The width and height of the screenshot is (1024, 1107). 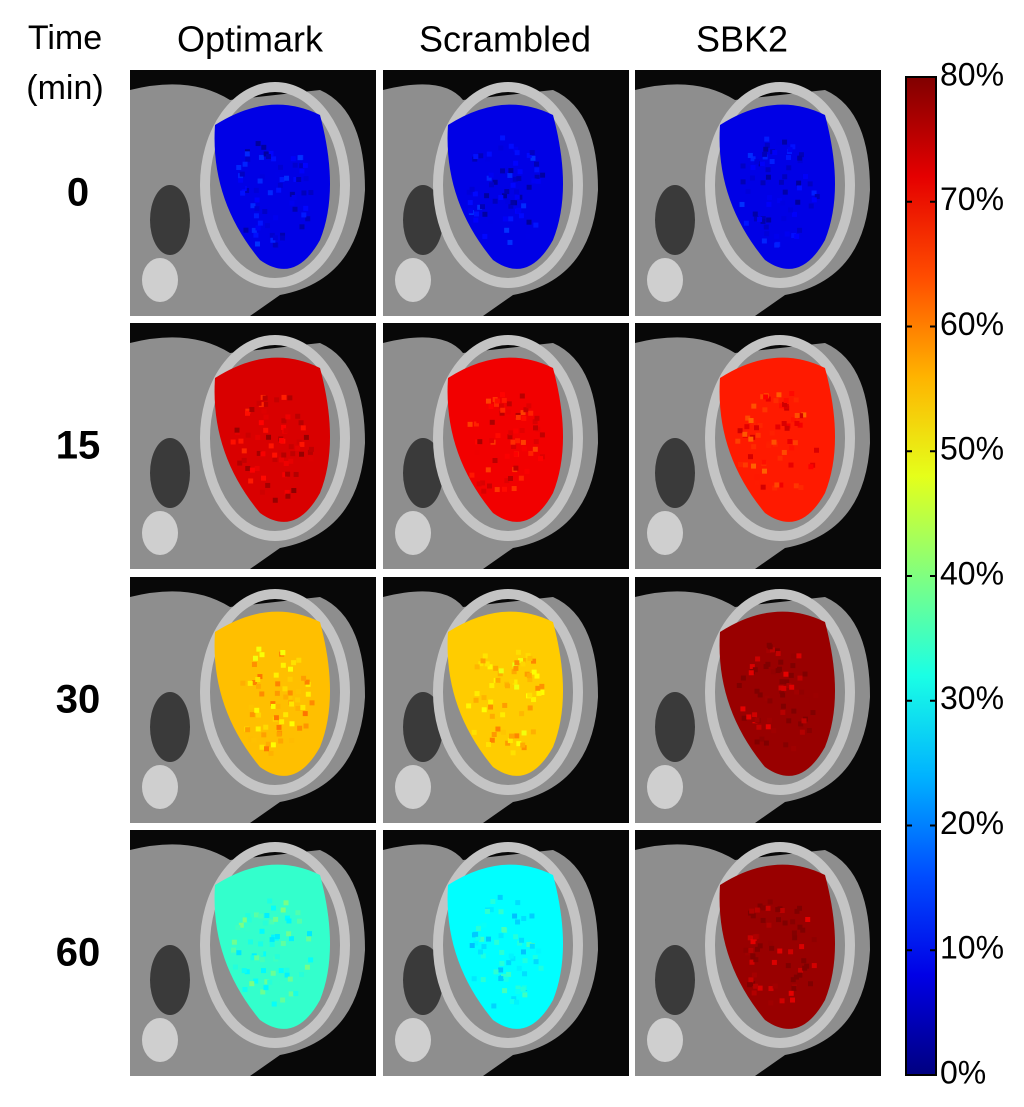 I want to click on colorbar-tick-label: 80%, so click(x=972, y=74).